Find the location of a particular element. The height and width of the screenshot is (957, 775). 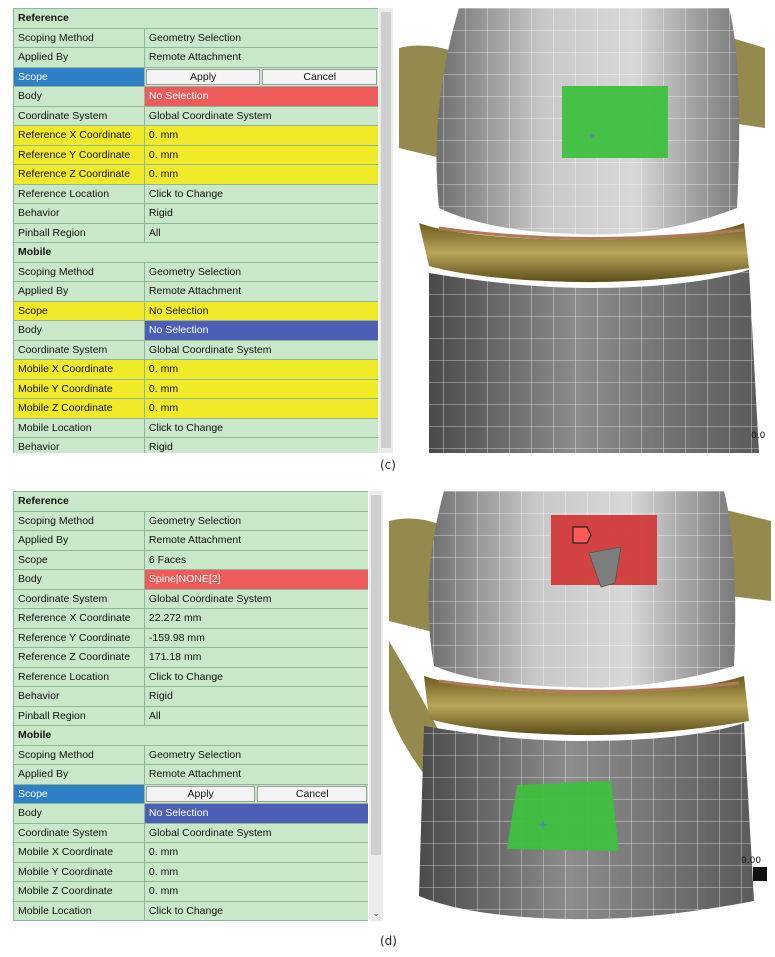

caption-d: (d) is located at coordinates (388, 941).